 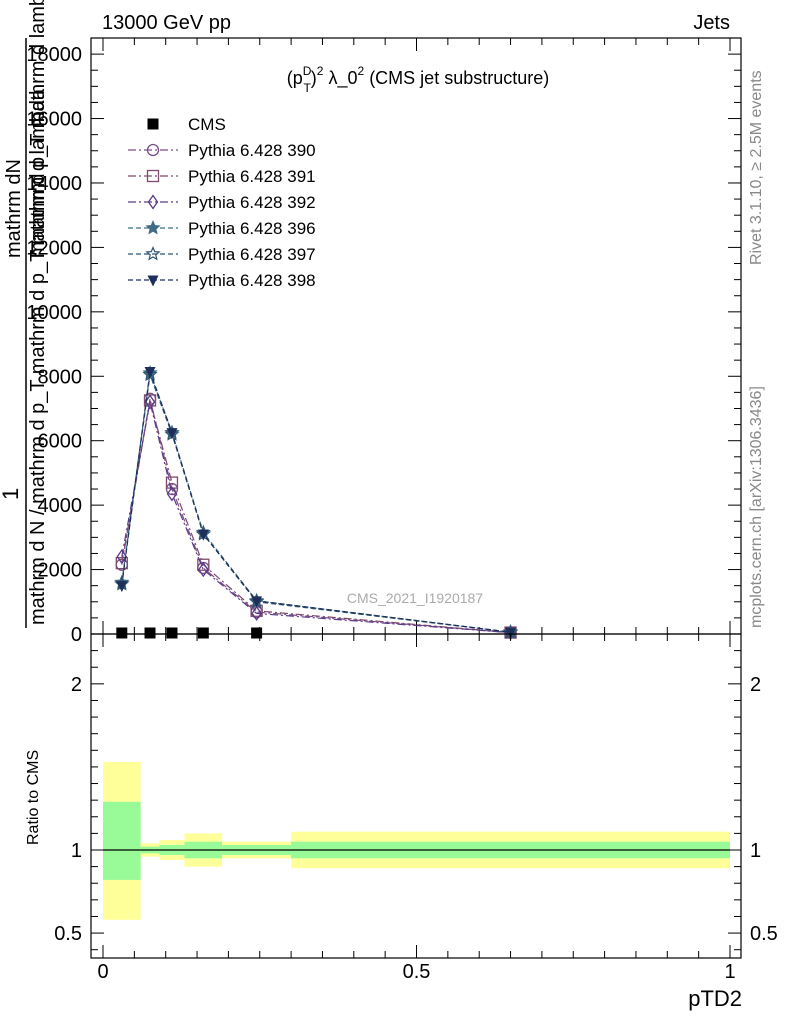 I want to click on series-cms, so click(x=316, y=633).